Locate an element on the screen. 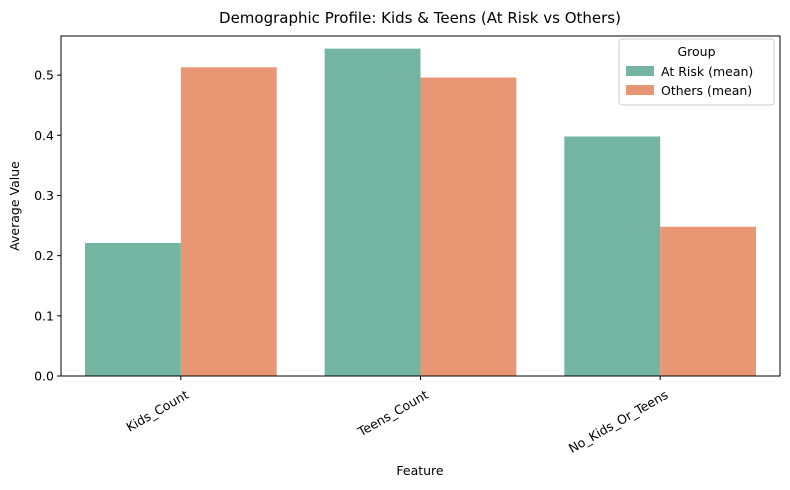  y-axis-label: Average Value is located at coordinates (14, 206).